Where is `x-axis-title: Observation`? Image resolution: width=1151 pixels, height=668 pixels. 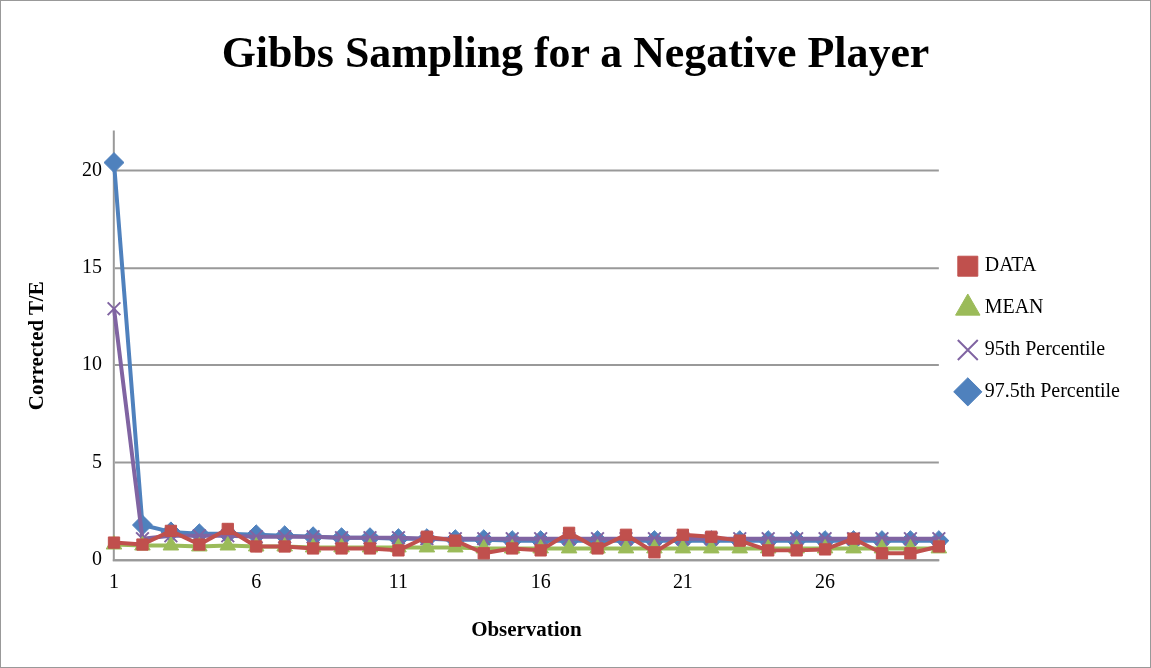 x-axis-title: Observation is located at coordinates (527, 628).